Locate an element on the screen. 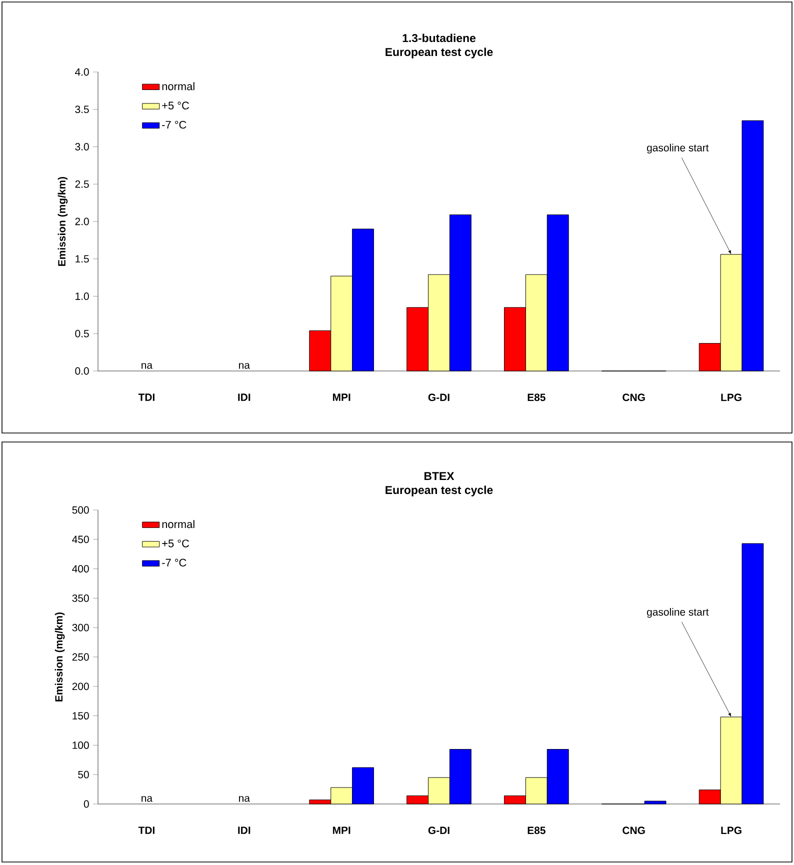  y-tick-label: 500 is located at coordinates (80, 510).